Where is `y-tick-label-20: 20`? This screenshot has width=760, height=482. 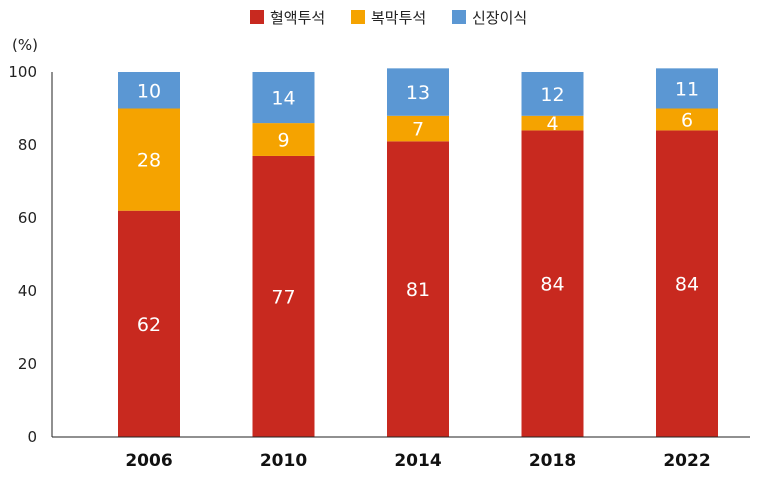
y-tick-label-20: 20 is located at coordinates (27, 364).